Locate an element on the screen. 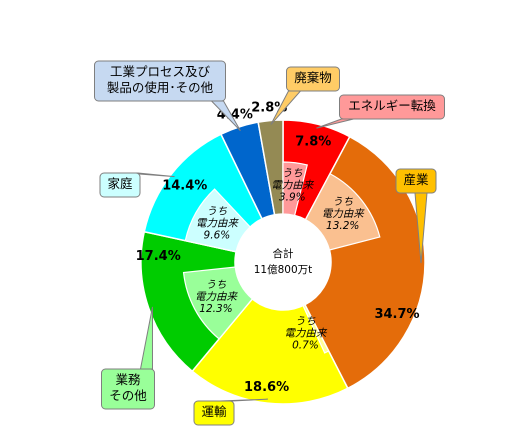  center-title: 合計 is located at coordinates (283, 253).